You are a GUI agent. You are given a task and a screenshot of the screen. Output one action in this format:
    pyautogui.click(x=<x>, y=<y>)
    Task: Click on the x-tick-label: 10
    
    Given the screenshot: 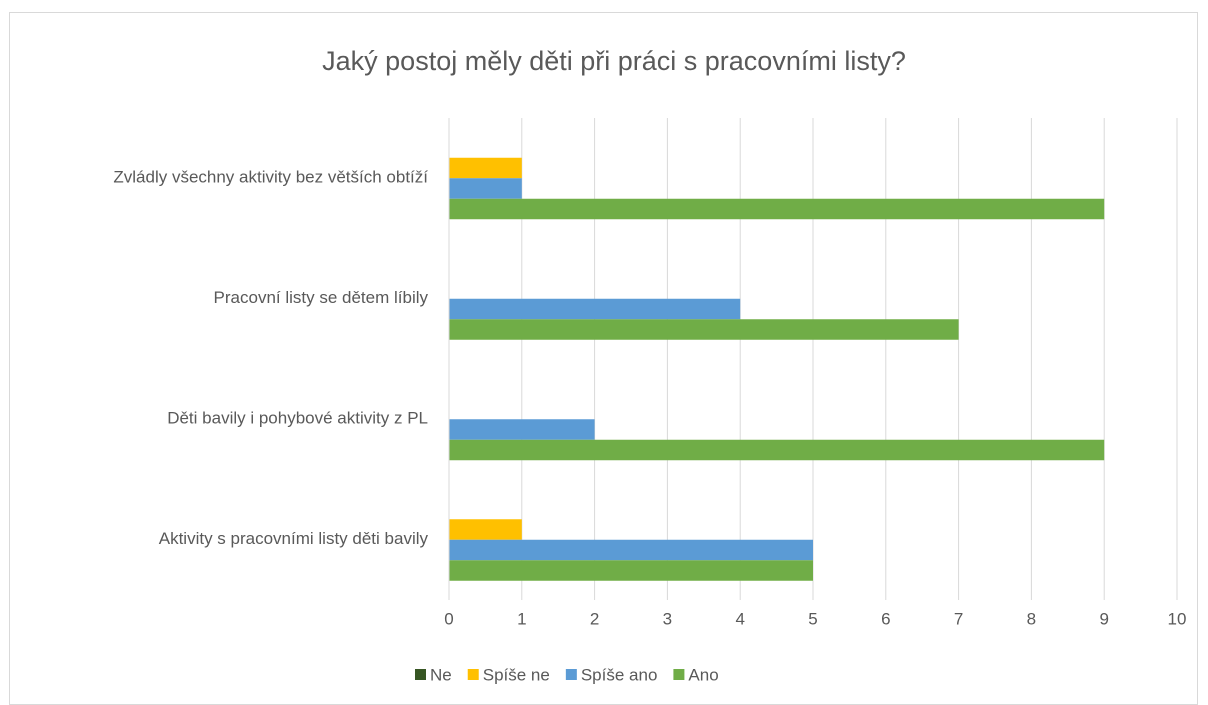 What is the action you would take?
    pyautogui.click(x=1177, y=618)
    